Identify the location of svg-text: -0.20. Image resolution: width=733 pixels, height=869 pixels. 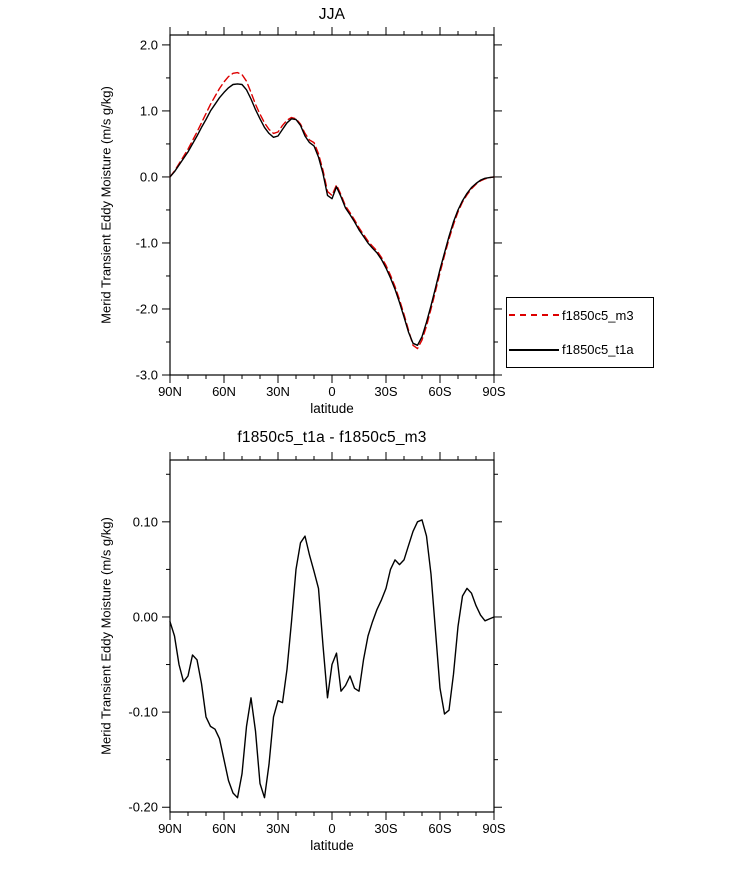
(143, 807).